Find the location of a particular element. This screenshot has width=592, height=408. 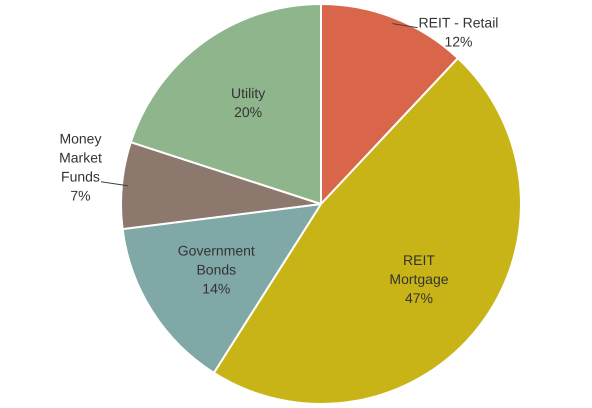

data-label: 20% is located at coordinates (248, 112).